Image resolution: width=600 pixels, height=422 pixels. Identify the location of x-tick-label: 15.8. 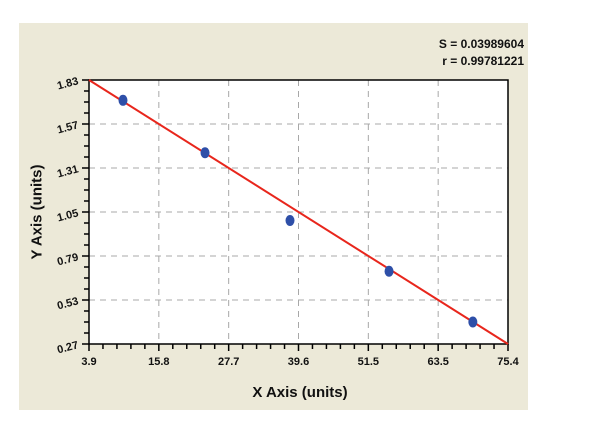
(158, 362).